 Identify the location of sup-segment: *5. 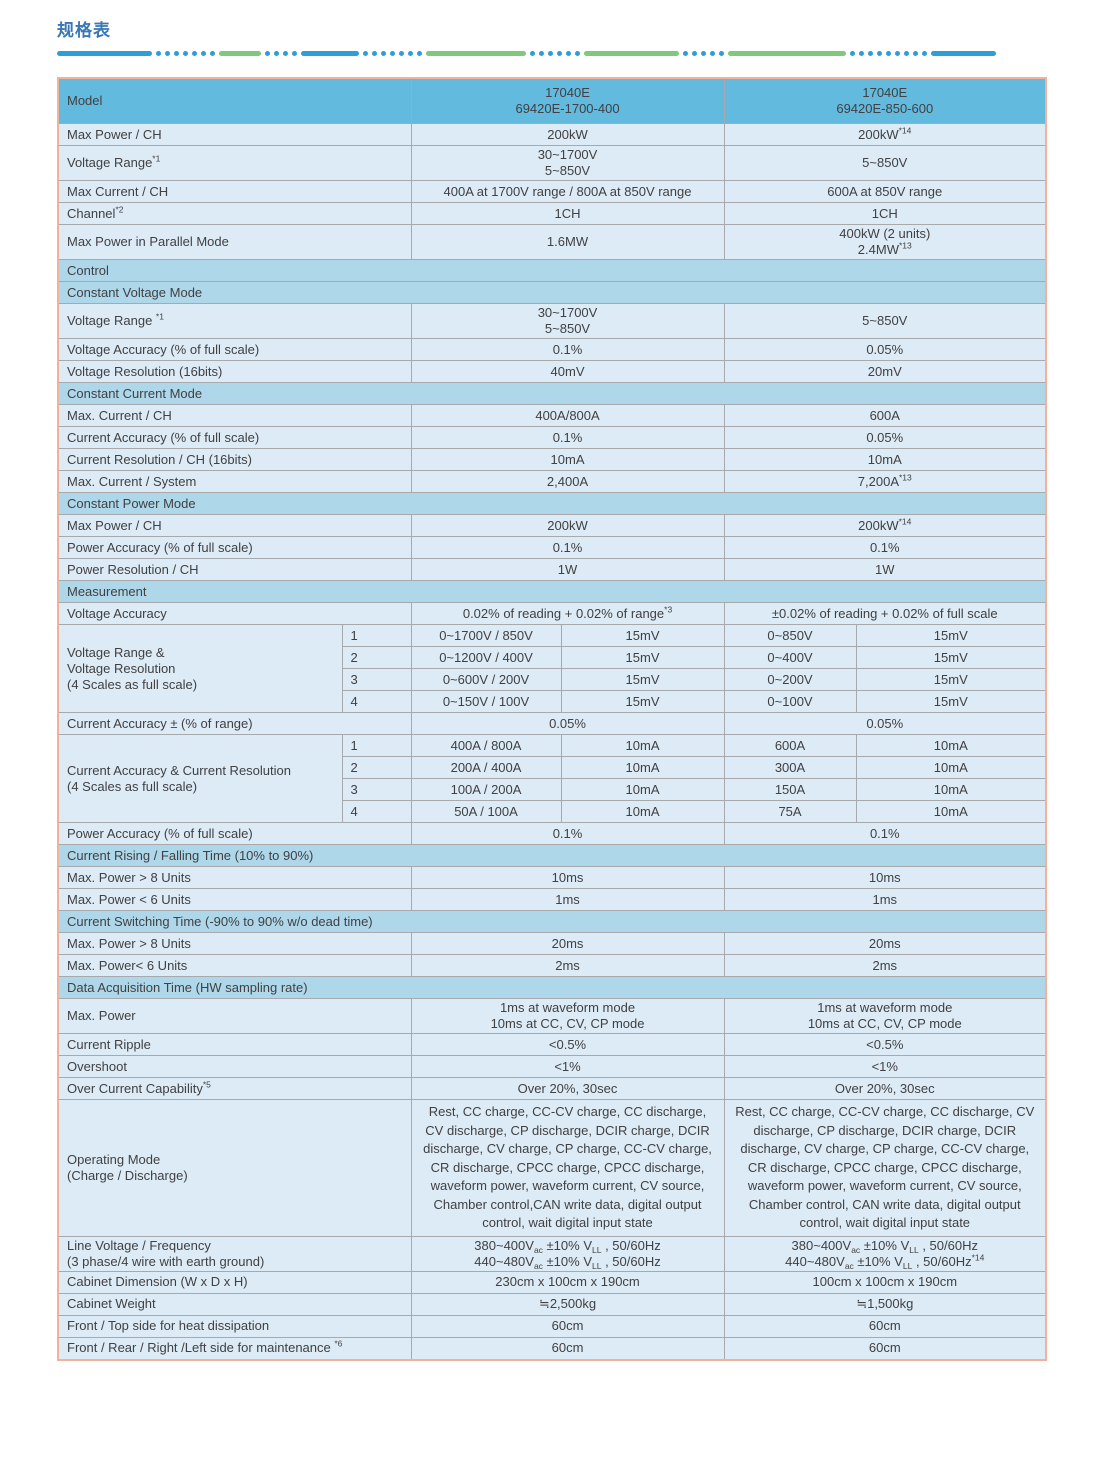
(206, 1084).